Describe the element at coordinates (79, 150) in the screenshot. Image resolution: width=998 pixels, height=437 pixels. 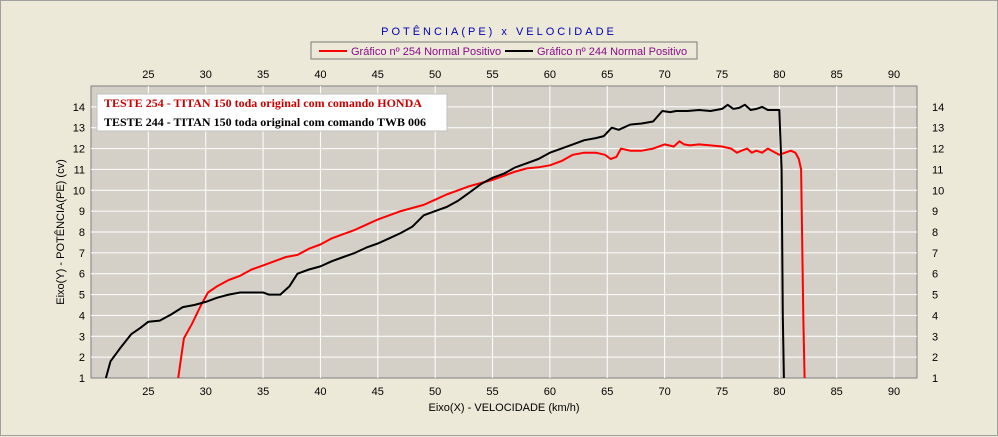
I see `y-tick-label-left: 12` at that location.